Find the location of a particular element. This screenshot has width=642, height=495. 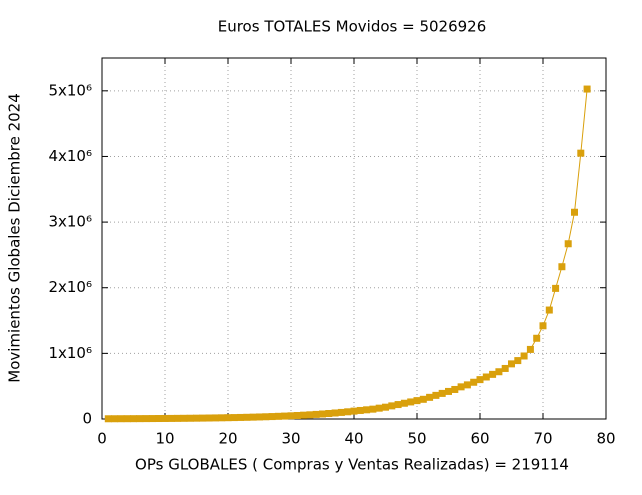

x-tick-label: 80 is located at coordinates (605, 439).